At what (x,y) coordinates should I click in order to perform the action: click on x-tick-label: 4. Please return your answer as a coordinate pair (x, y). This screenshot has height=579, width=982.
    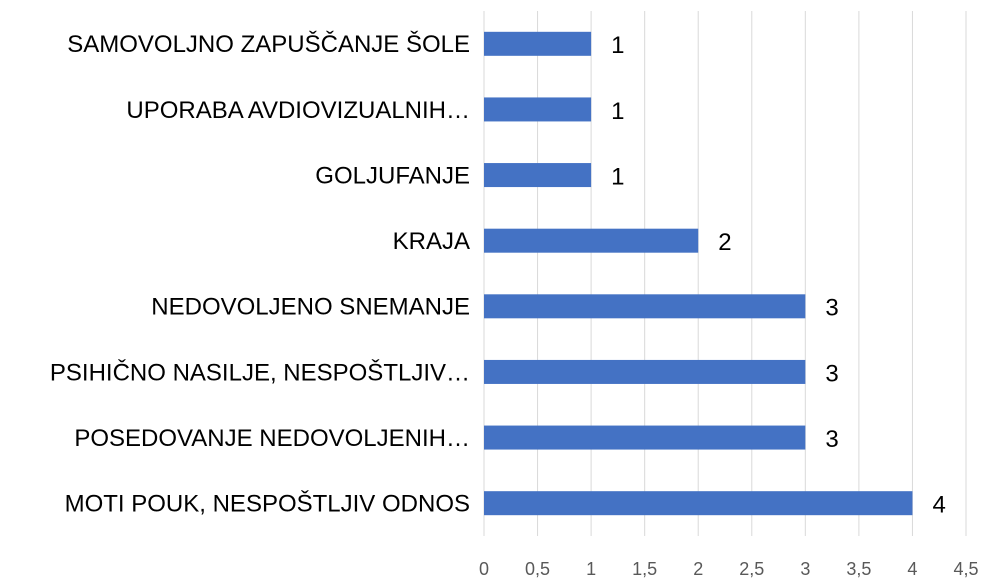
    Looking at the image, I should click on (912, 569).